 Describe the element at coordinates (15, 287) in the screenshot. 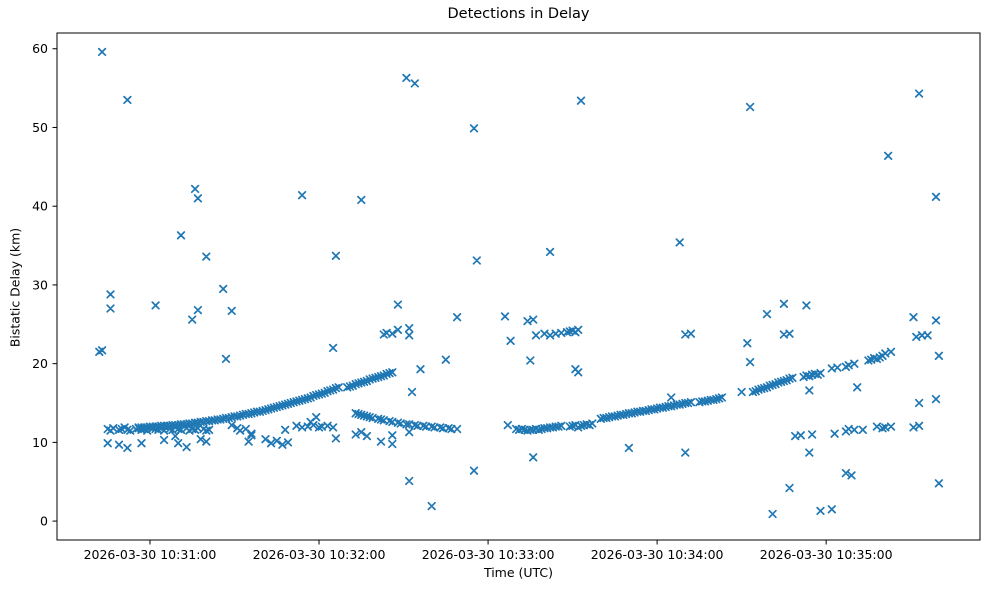

I see `y-axis-label: Bistatic Delay (km)` at that location.